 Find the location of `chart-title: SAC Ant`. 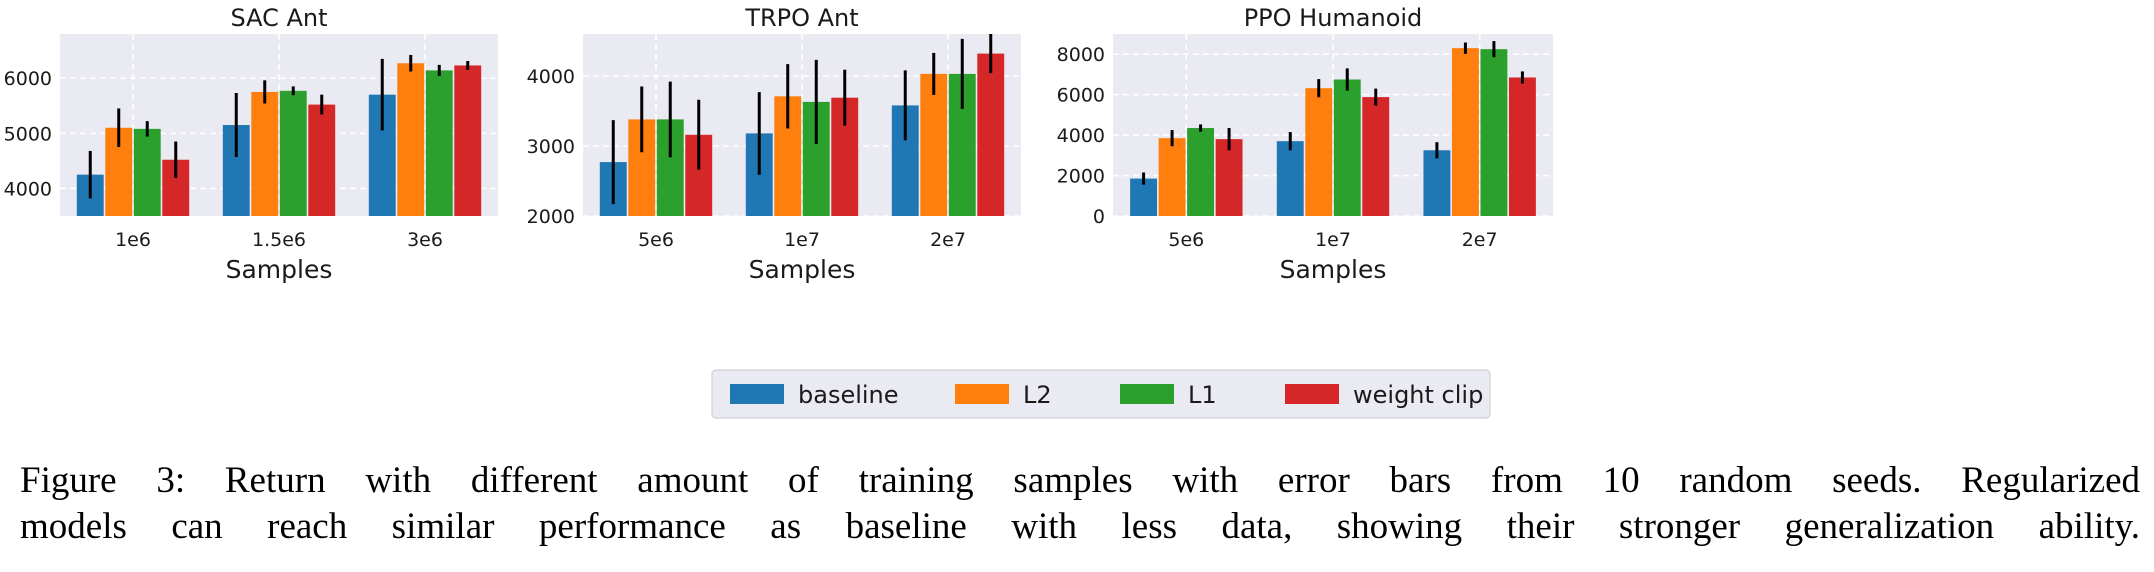

chart-title: SAC Ant is located at coordinates (278, 18).